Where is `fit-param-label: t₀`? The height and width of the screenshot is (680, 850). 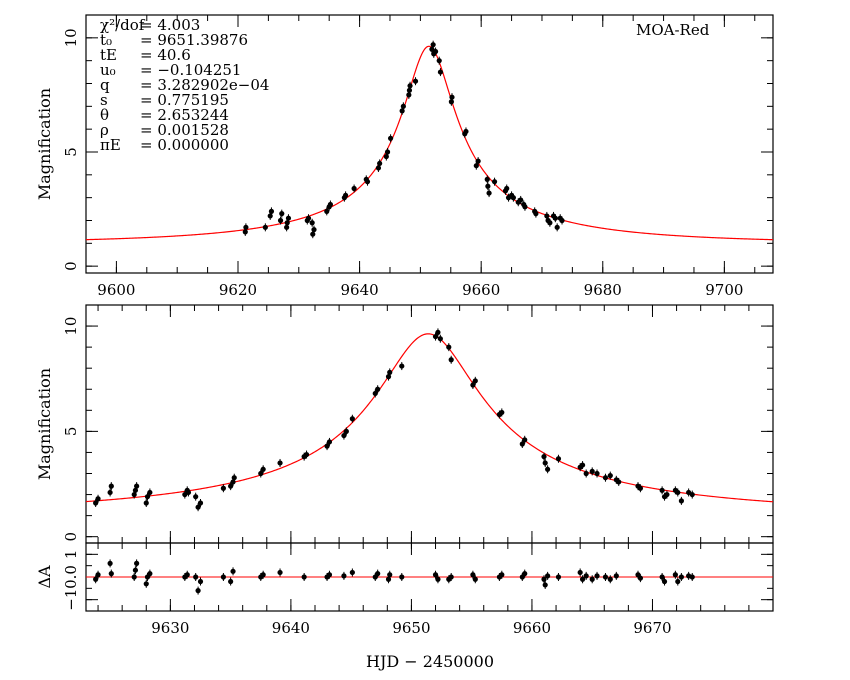
fit-param-label: t₀ is located at coordinates (106, 40).